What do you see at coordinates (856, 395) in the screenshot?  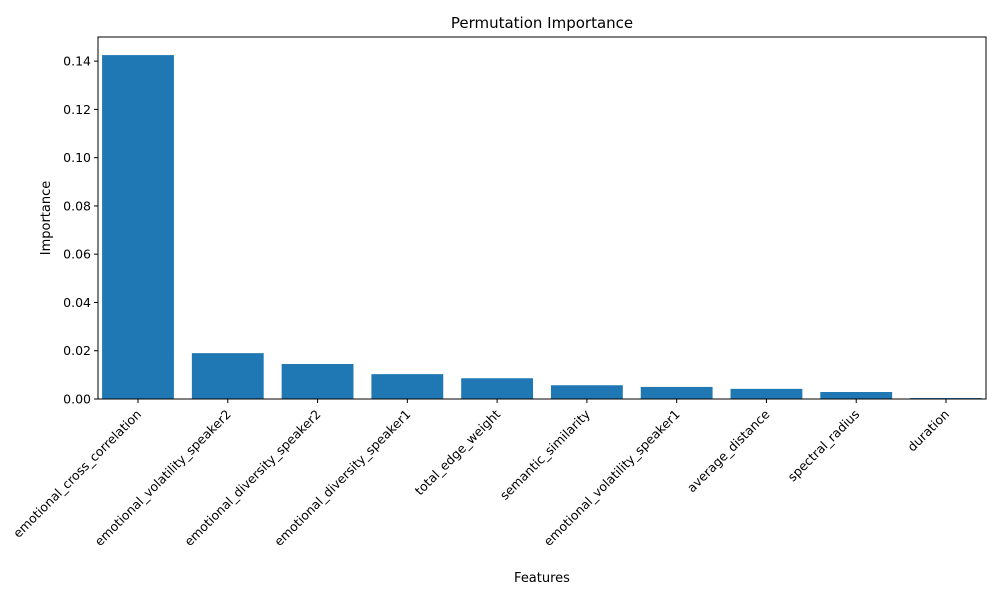 I see `bar-spectral-radius` at bounding box center [856, 395].